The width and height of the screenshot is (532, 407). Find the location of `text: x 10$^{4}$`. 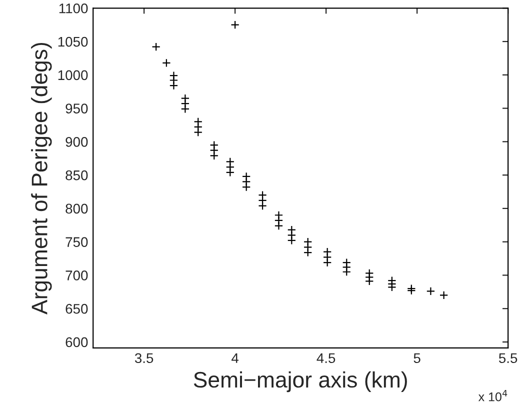

text: x 10$^{4}$ is located at coordinates (493, 396).